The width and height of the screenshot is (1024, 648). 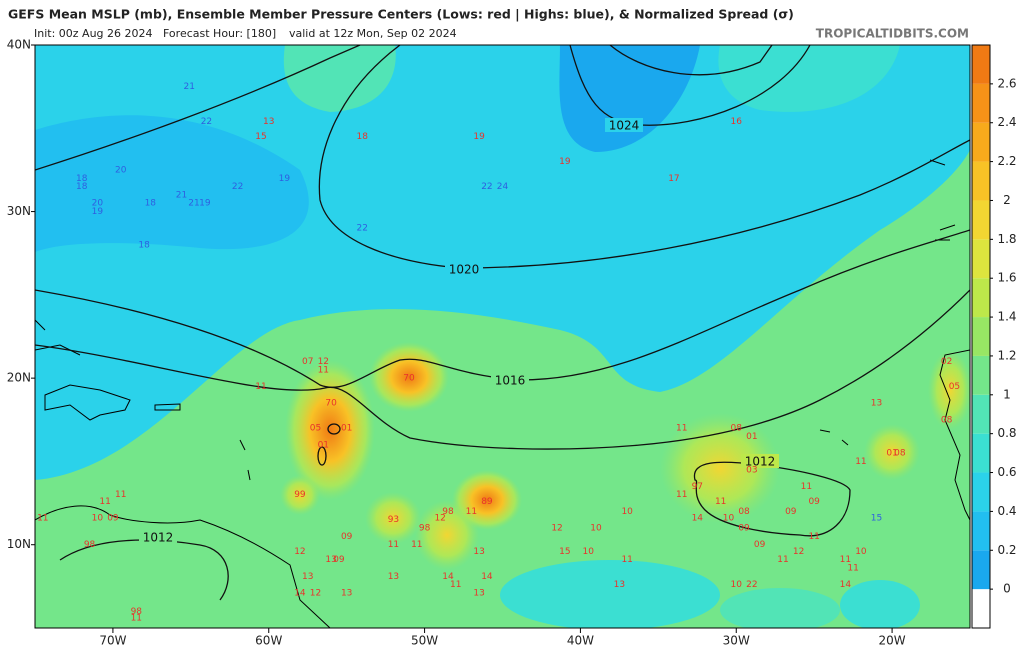 I want to click on y-tick-label: 40N, so click(x=19, y=45).